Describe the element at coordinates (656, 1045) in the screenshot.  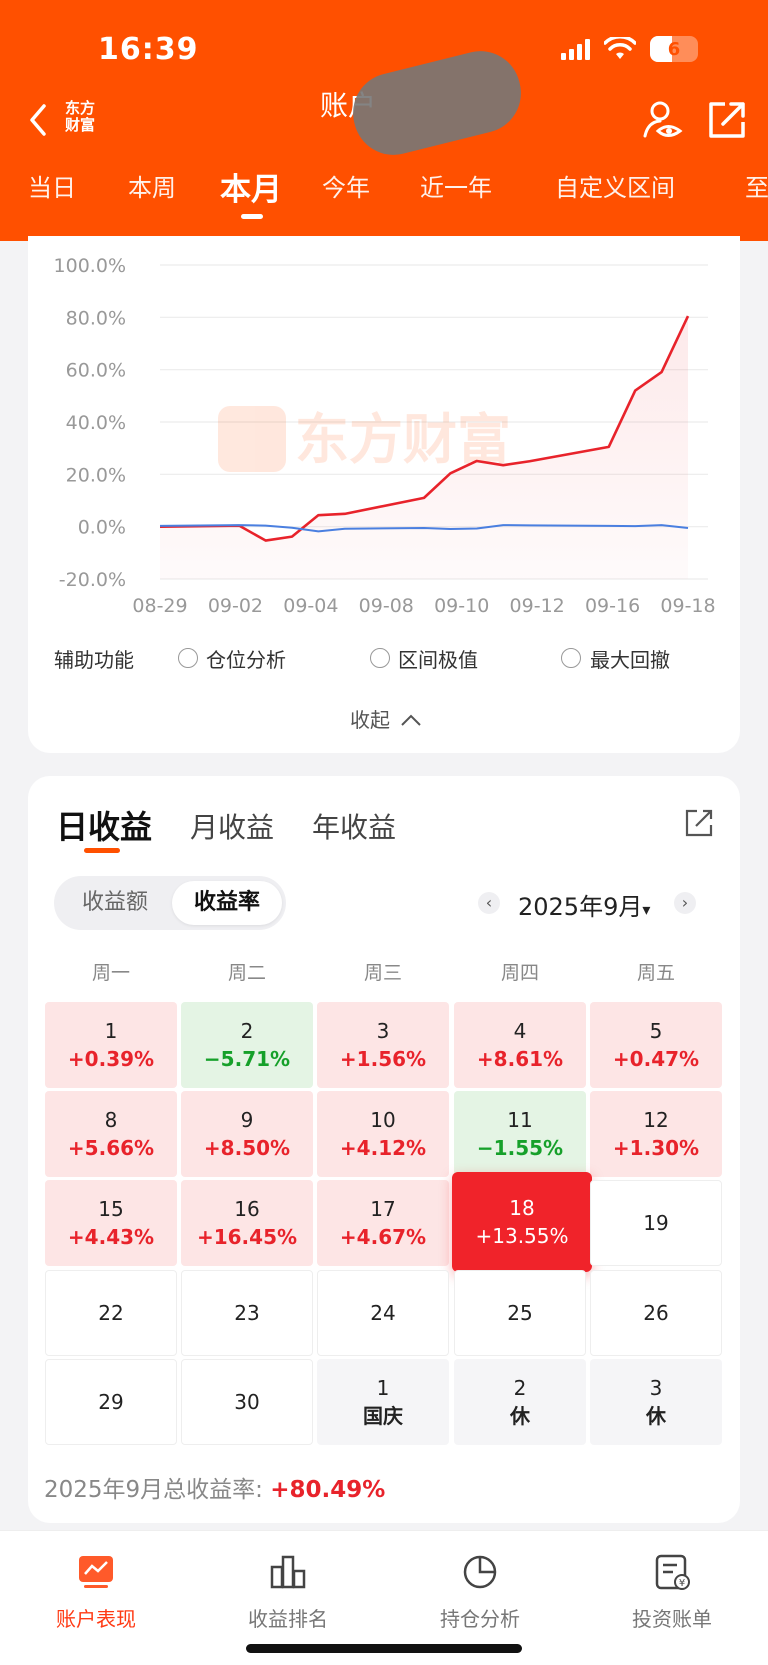
I see `calendar-day-cell: 5 +0.47%` at that location.